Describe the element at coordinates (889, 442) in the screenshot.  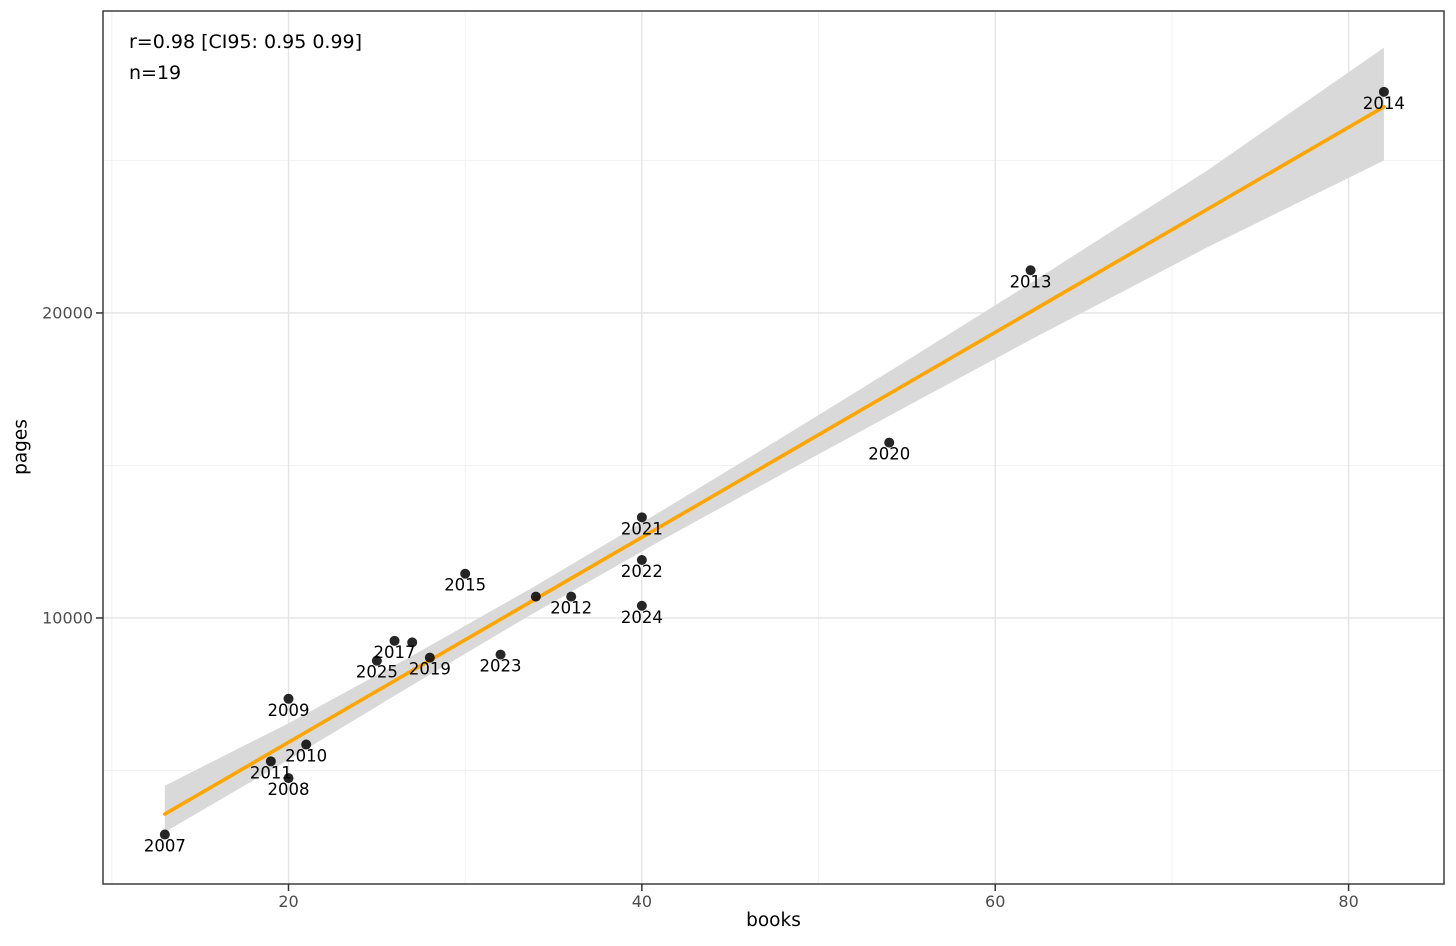
I see `data-point-2020` at that location.